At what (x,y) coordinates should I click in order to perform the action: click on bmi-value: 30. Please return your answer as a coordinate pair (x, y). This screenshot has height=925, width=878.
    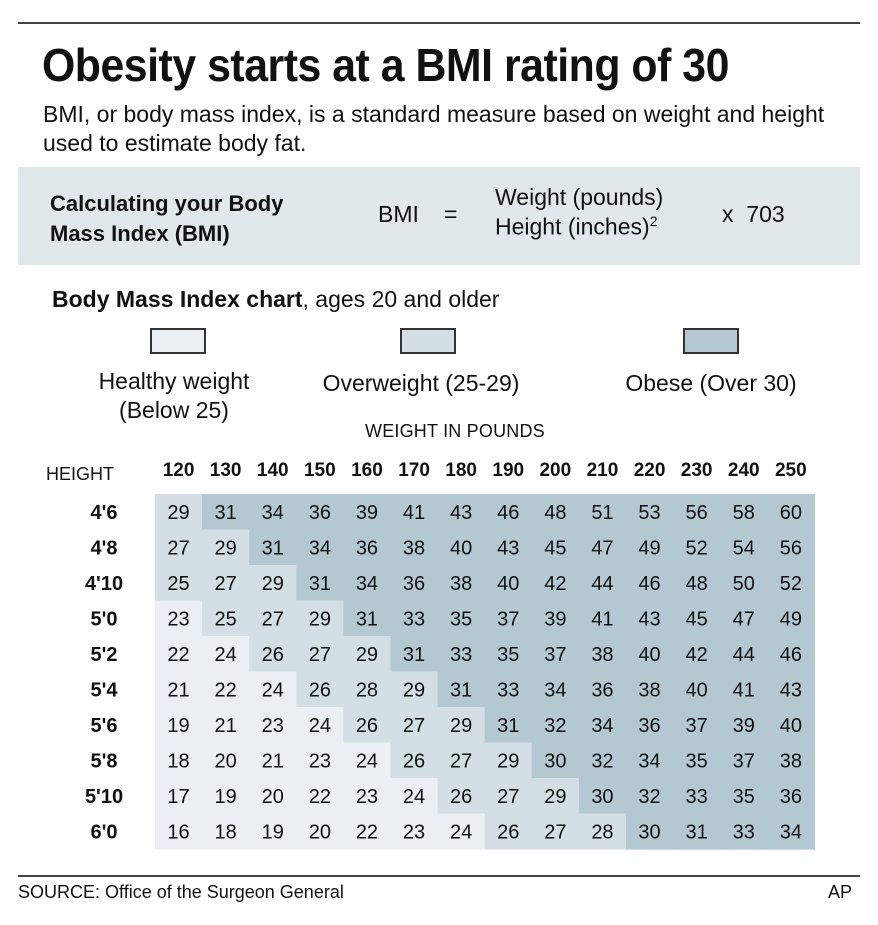
    Looking at the image, I should click on (555, 761).